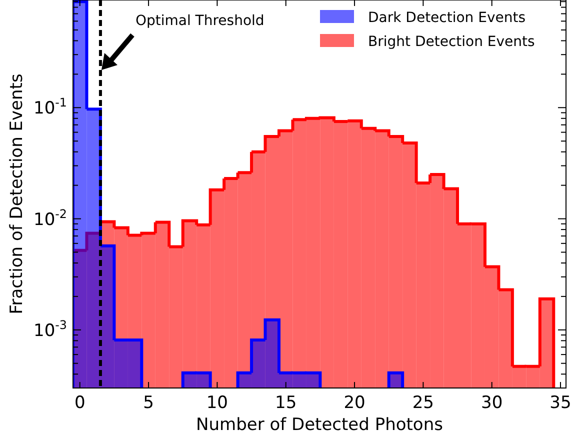 Image resolution: width=580 pixels, height=437 pixels. Describe the element at coordinates (451, 42) in the screenshot. I see `legend-label: Bright Detection Events` at that location.